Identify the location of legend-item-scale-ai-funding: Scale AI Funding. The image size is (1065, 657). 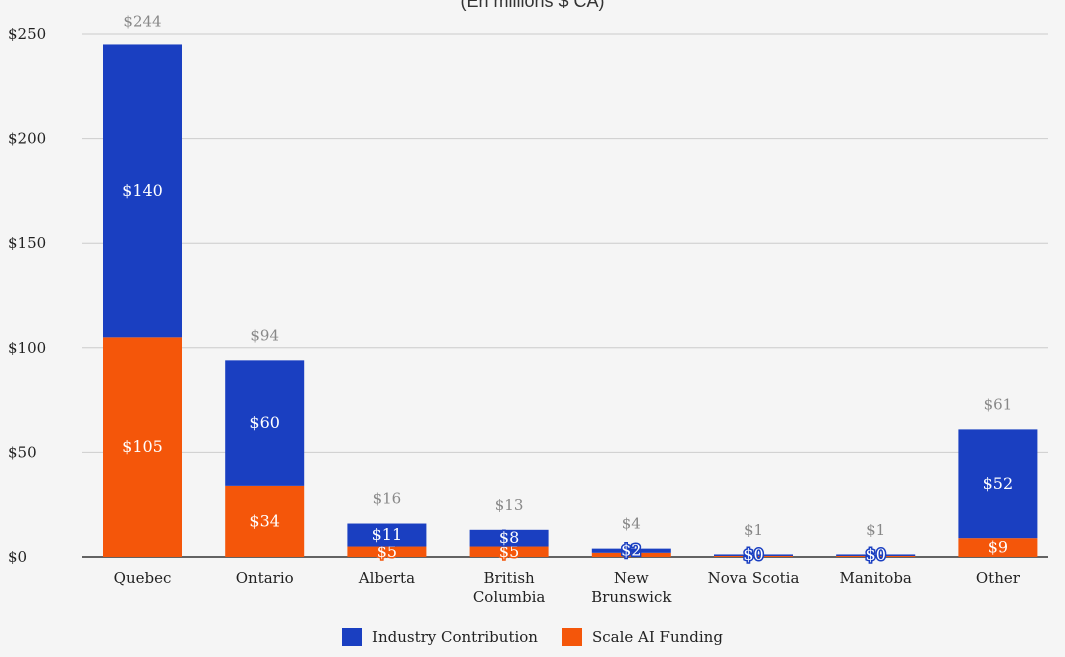
(642, 637).